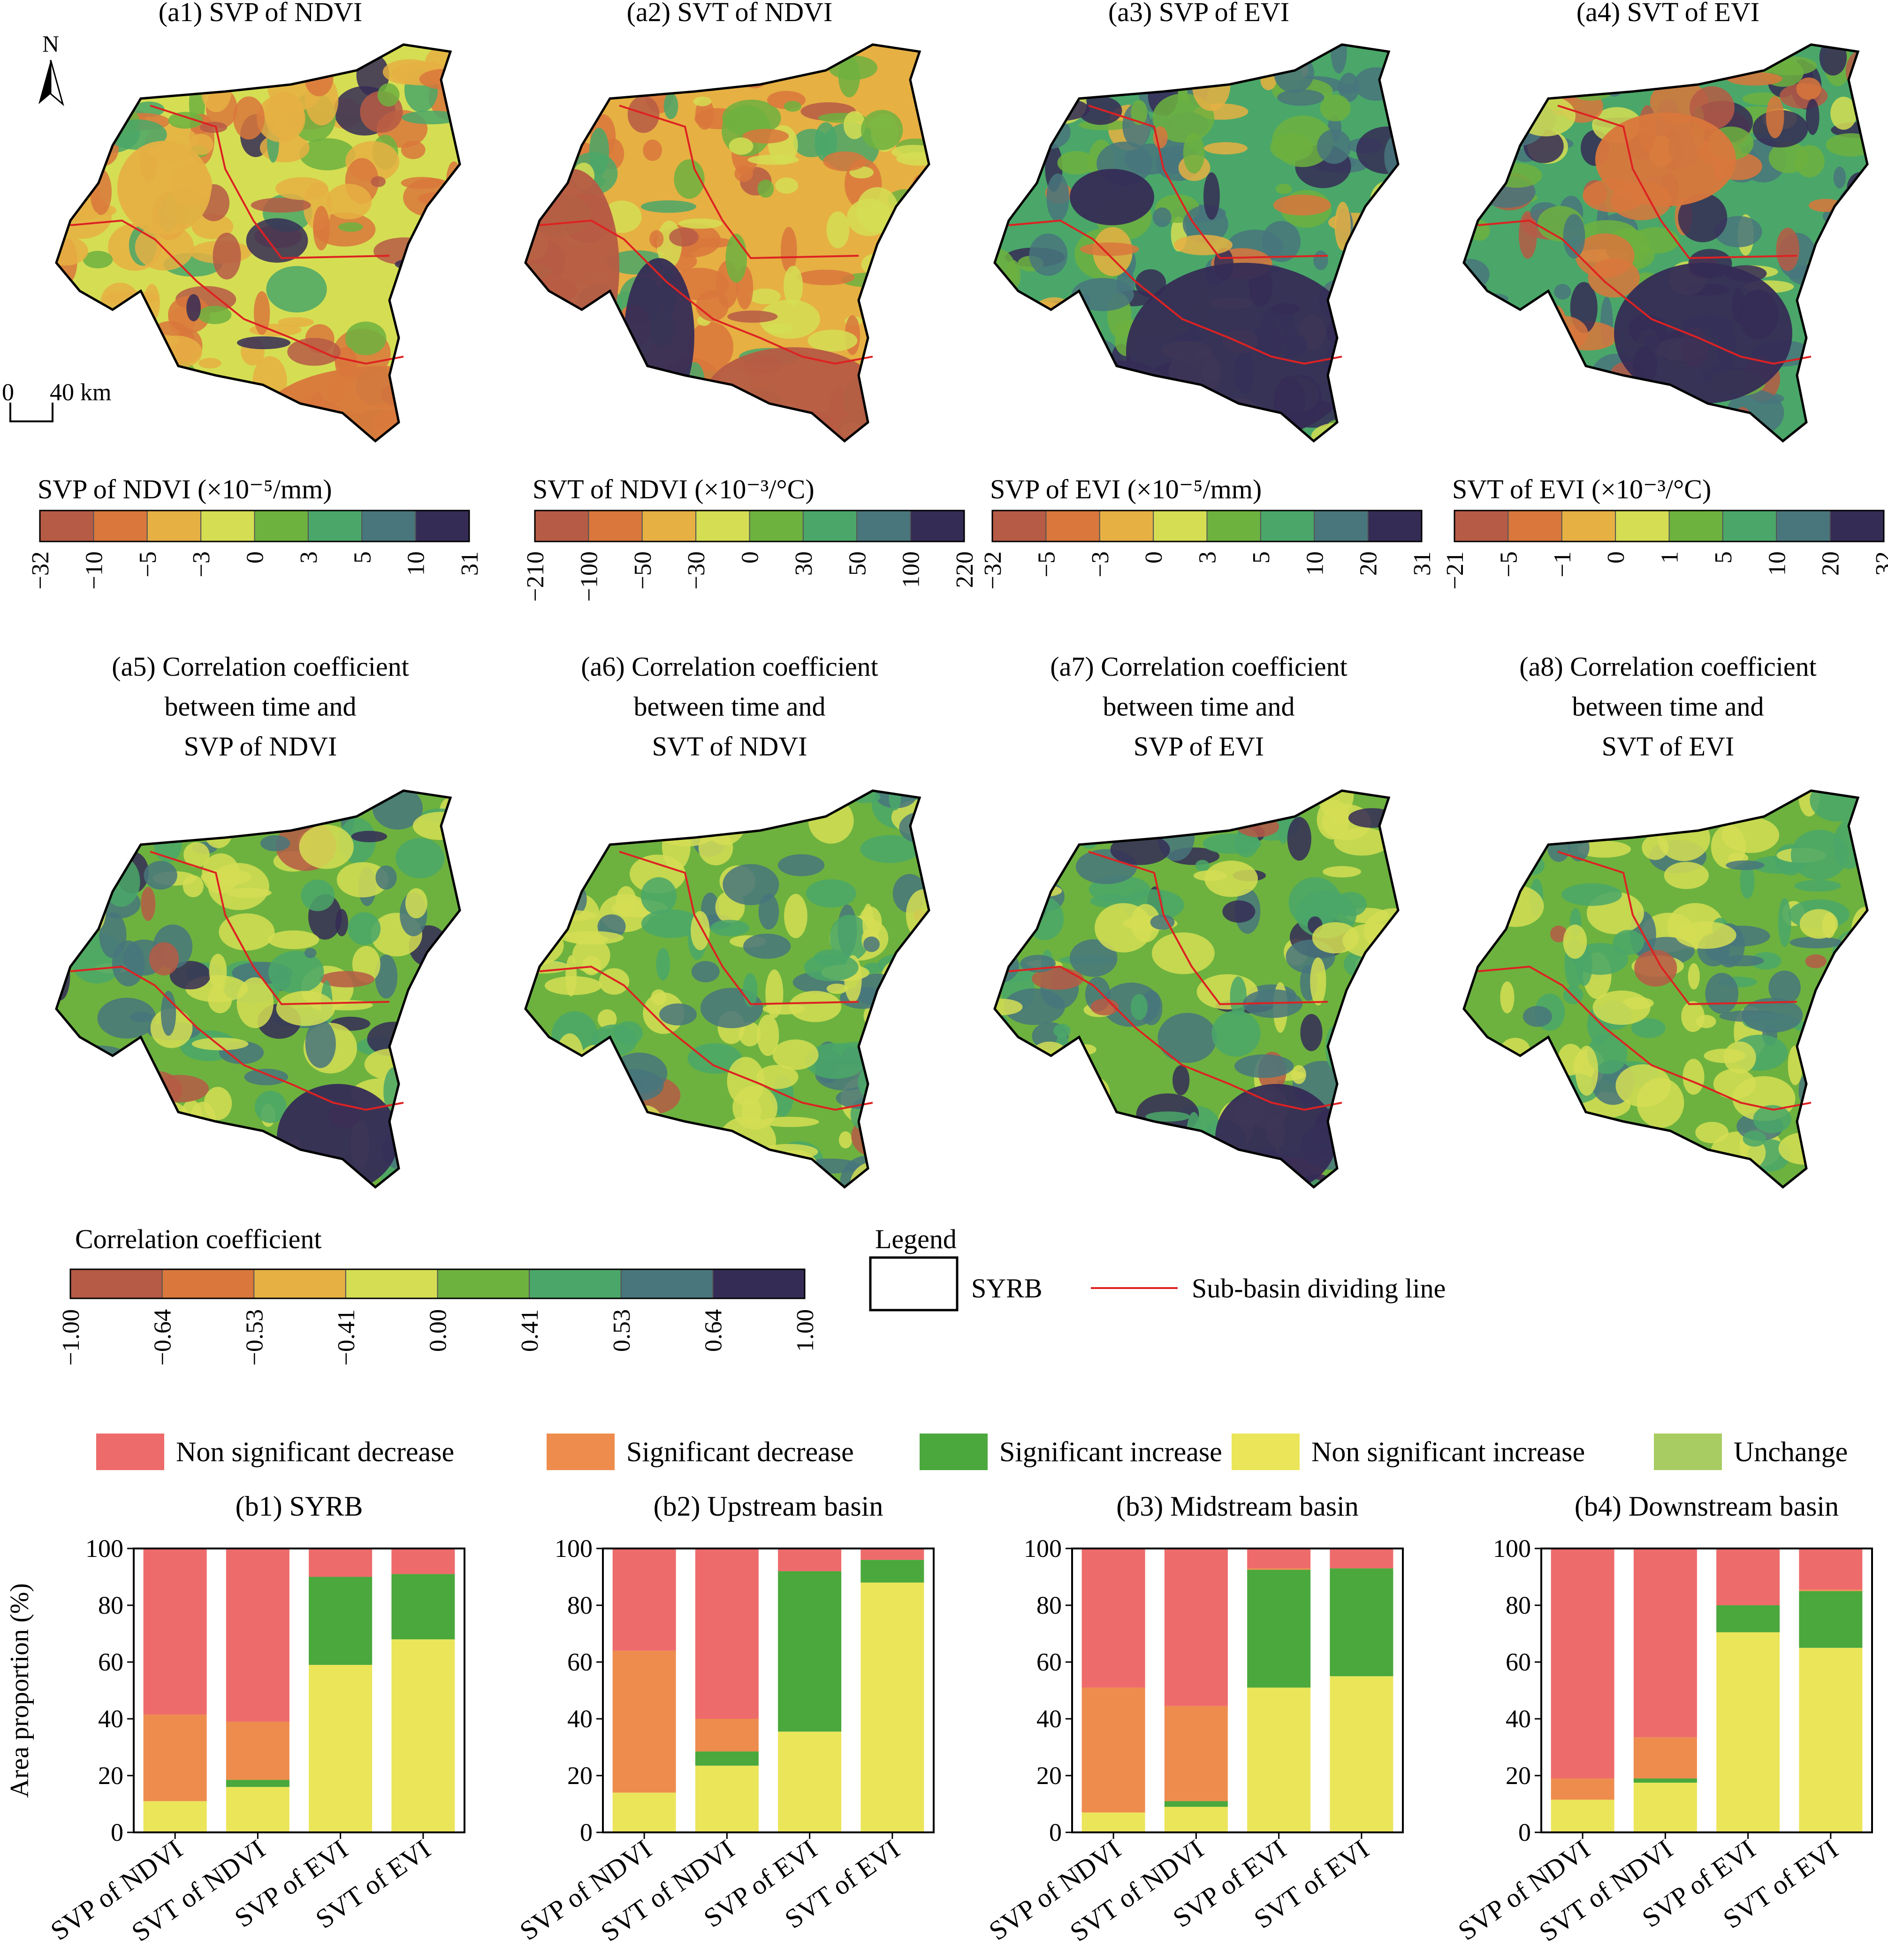 The width and height of the screenshot is (1888, 1960). I want to click on y-tick-label: 0, so click(1524, 1832).